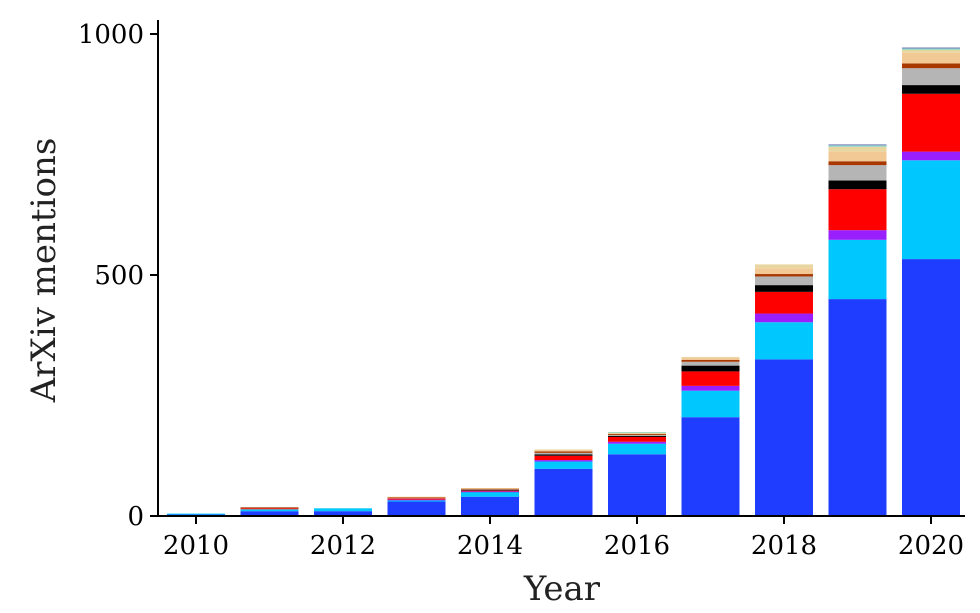 The width and height of the screenshot is (980, 613). What do you see at coordinates (111, 35) in the screenshot?
I see `y-tick-label-1000: 1000` at bounding box center [111, 35].